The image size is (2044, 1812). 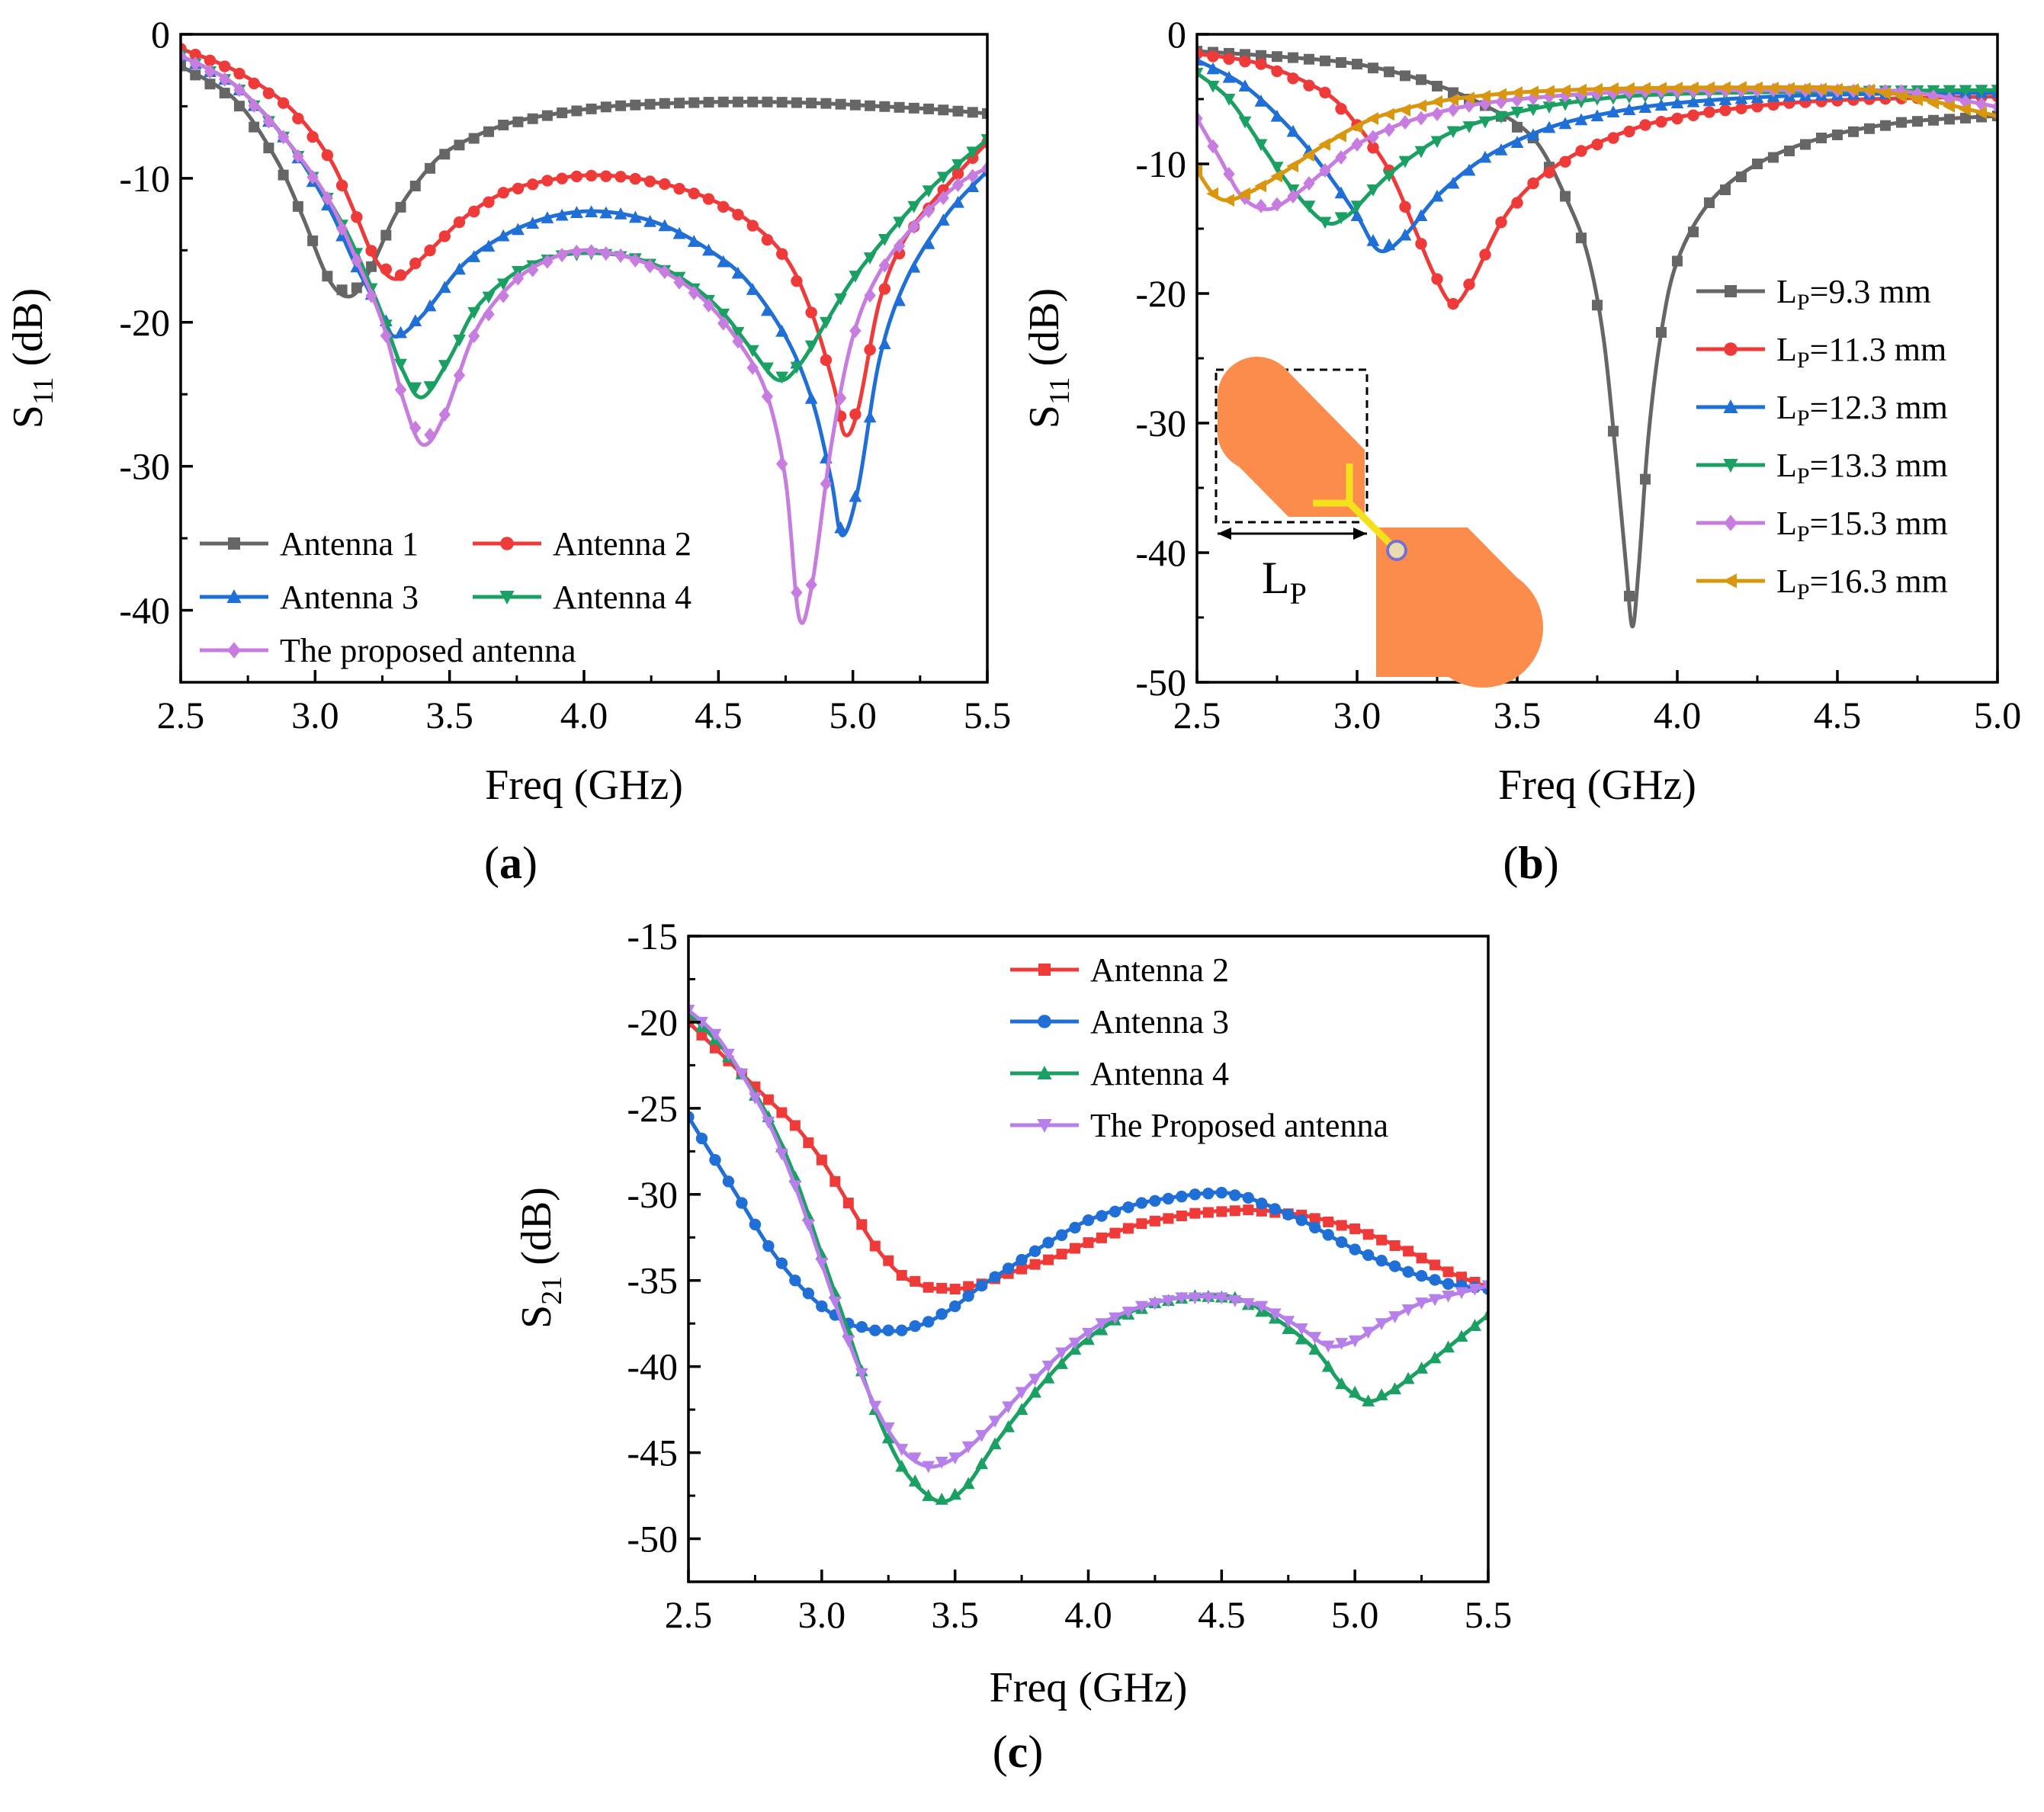 I want to click on legend-item-c-1-label: Antenna 3, so click(x=1160, y=1022).